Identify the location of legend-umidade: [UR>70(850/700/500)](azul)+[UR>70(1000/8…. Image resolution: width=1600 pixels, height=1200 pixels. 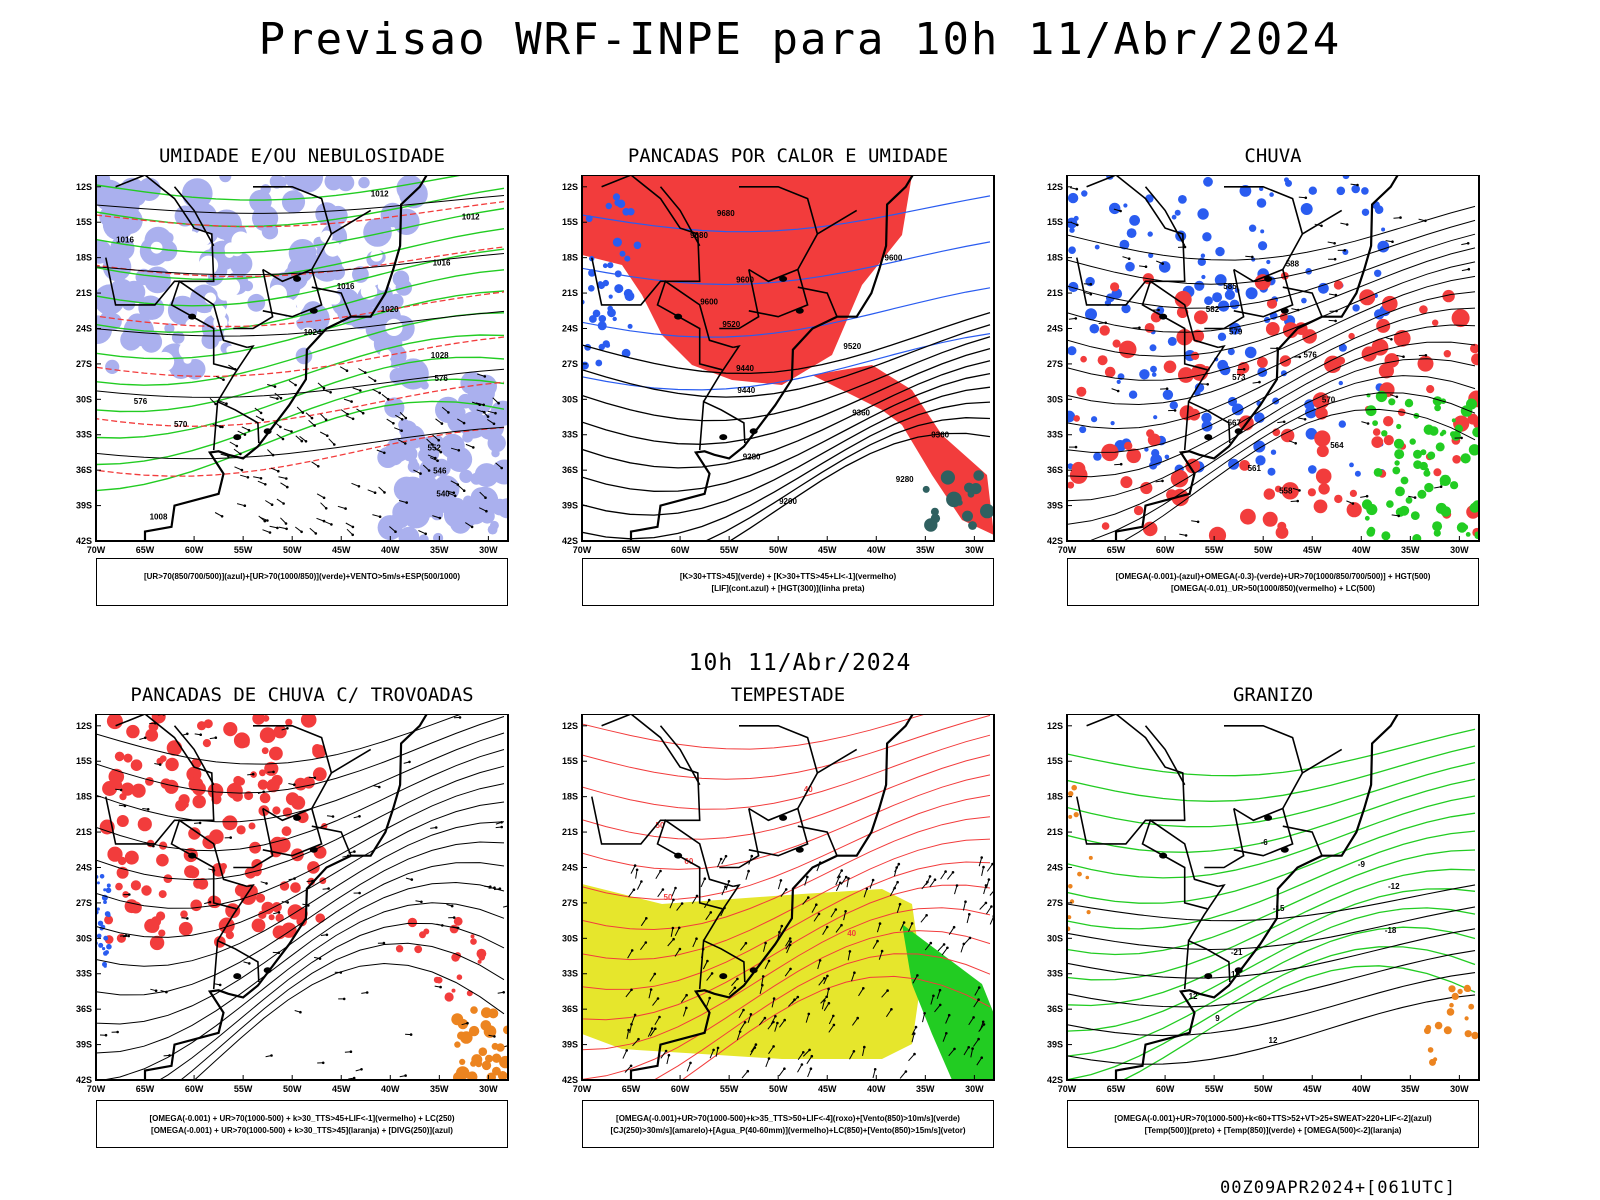
(302, 582).